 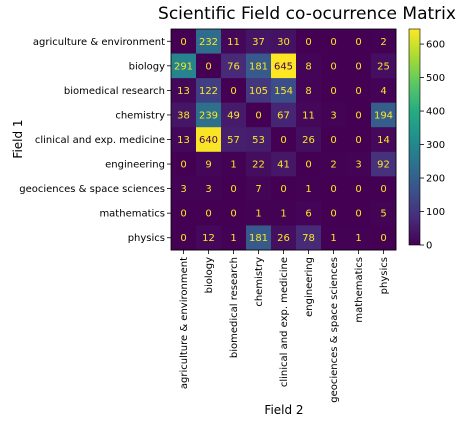 I want to click on x-tick-label: clinical and exp. medicine, so click(x=284, y=322).